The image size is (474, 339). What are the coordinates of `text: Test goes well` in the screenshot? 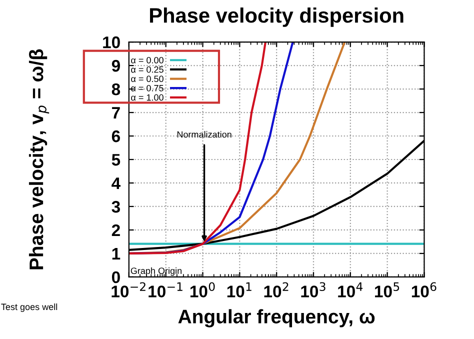 It's located at (29, 307).